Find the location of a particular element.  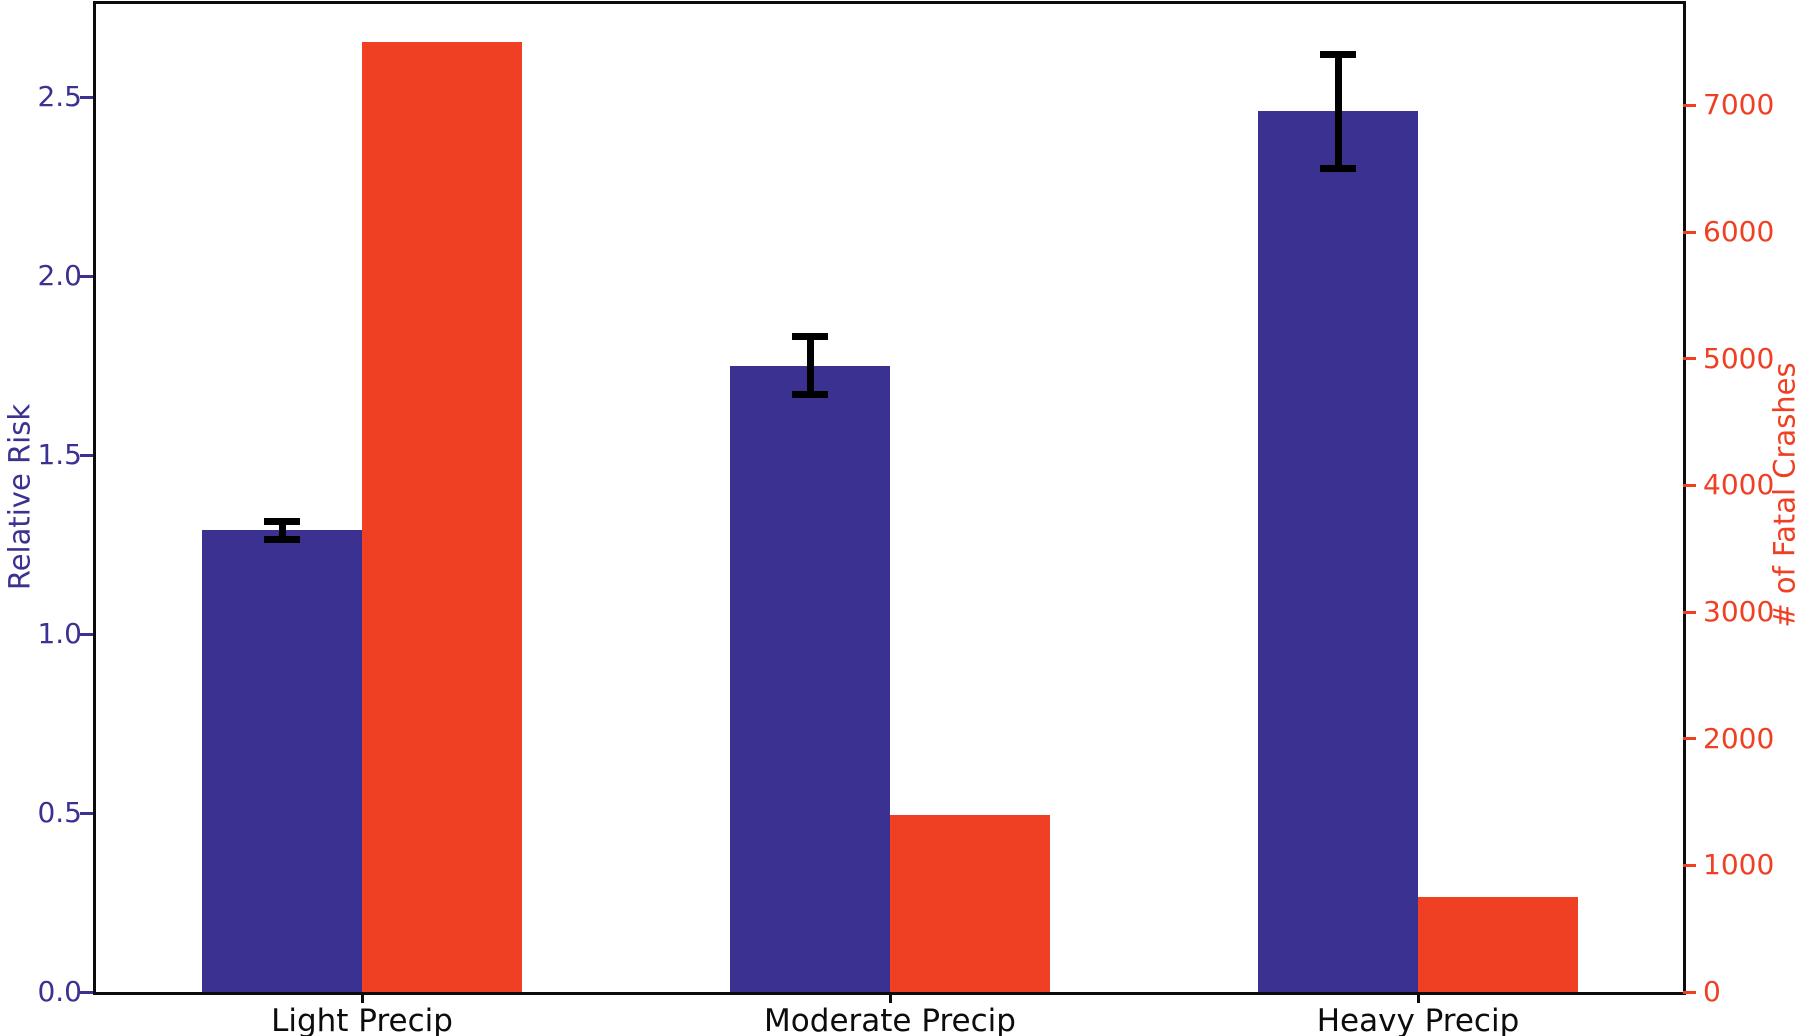

right-tick-label: 5000 is located at coordinates (1739, 358).